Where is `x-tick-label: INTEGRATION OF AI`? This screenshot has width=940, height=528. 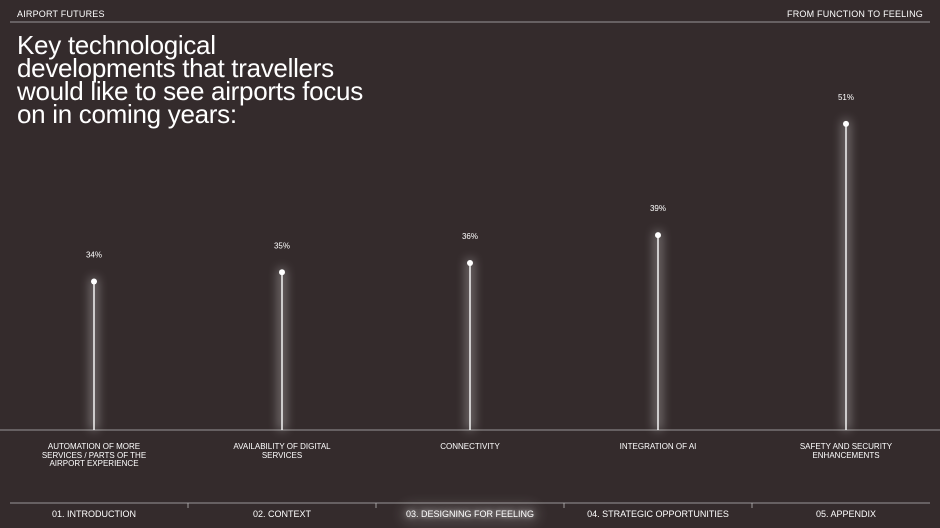 x-tick-label: INTEGRATION OF AI is located at coordinates (658, 447).